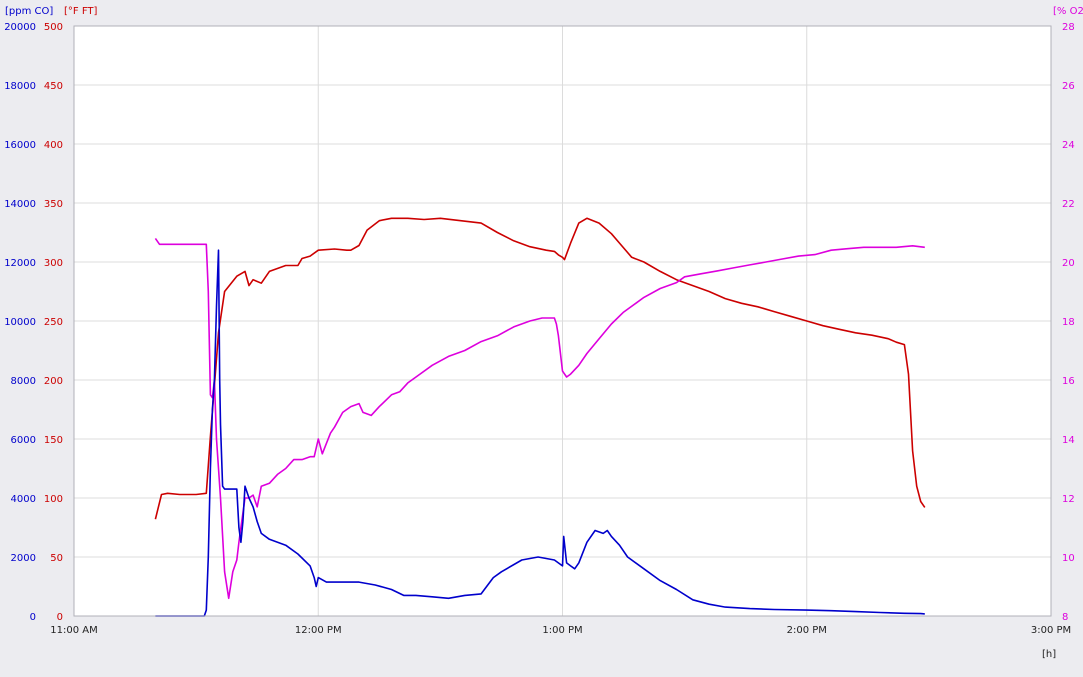 Image resolution: width=1083 pixels, height=677 pixels. What do you see at coordinates (23, 440) in the screenshot?
I see `co-tick-label: 6000` at bounding box center [23, 440].